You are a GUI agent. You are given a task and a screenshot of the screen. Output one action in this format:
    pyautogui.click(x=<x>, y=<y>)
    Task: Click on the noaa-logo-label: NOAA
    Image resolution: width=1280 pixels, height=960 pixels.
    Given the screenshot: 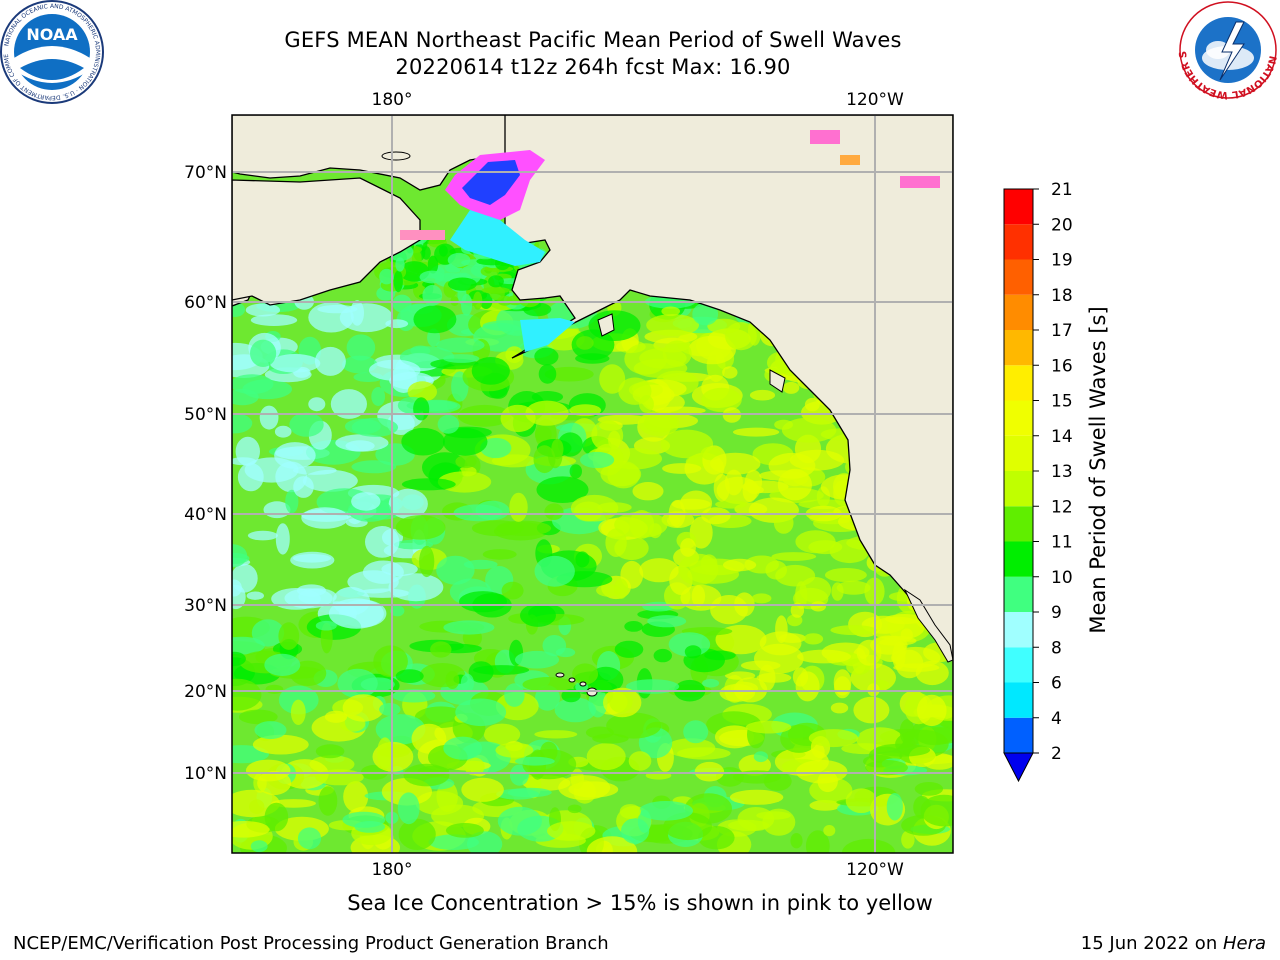 What is the action you would take?
    pyautogui.click(x=52, y=34)
    